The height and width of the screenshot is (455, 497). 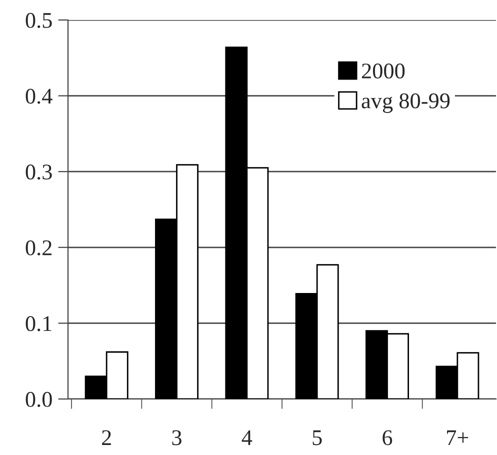 What do you see at coordinates (406, 103) in the screenshot?
I see `legend-label: avg 80-99` at bounding box center [406, 103].